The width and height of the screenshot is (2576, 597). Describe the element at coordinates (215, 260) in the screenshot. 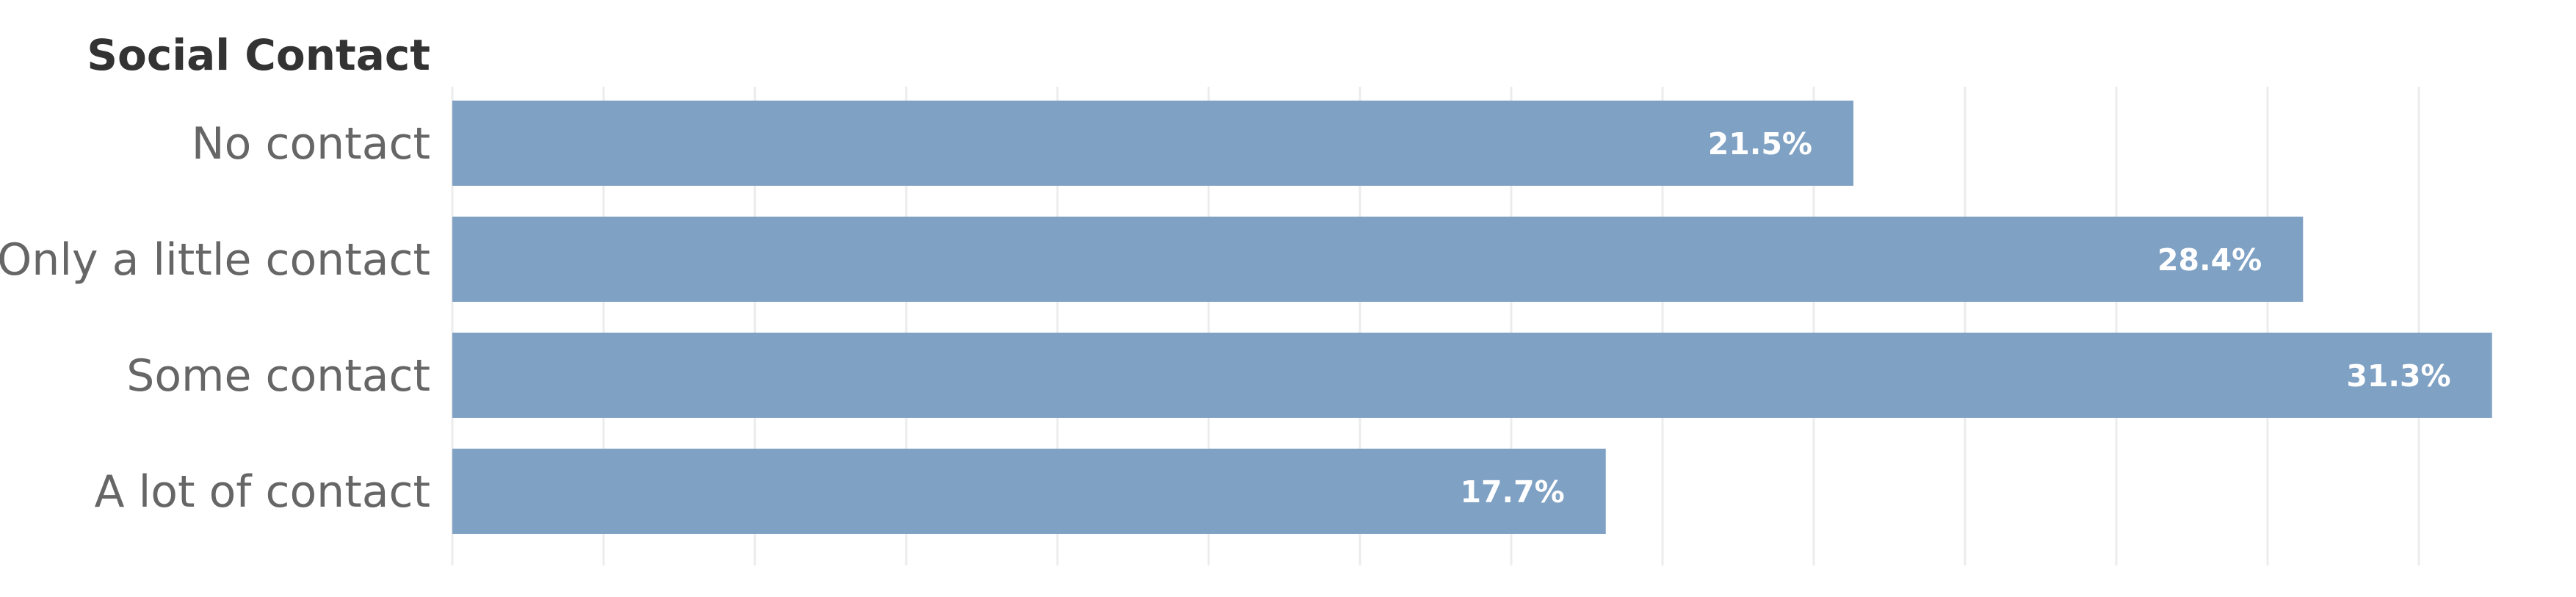

I see `category-label: Only a little contact` at that location.